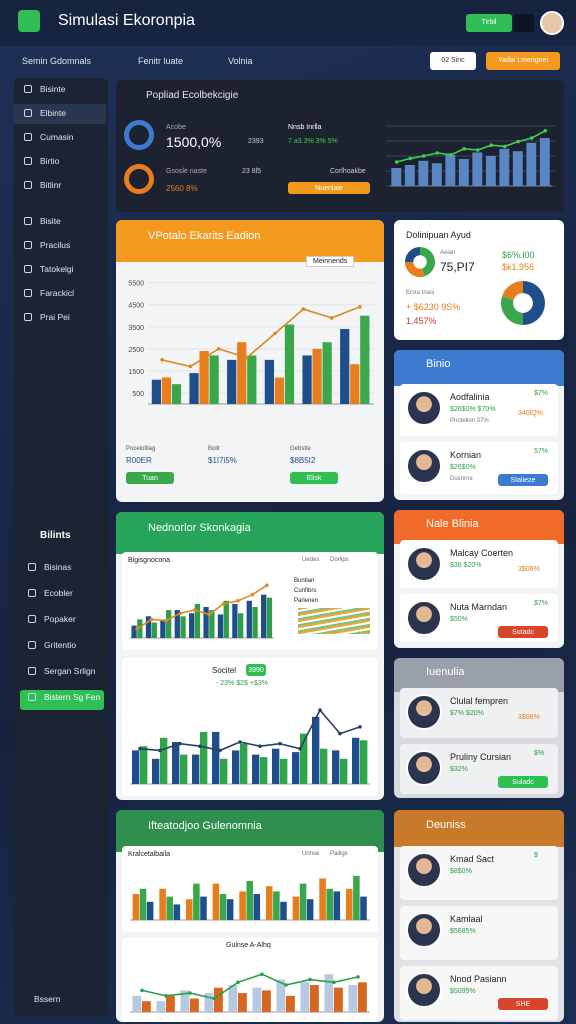 This screenshot has height=1024, width=576. Describe the element at coordinates (311, 854) in the screenshot. I see `filter: Unnse` at that location.